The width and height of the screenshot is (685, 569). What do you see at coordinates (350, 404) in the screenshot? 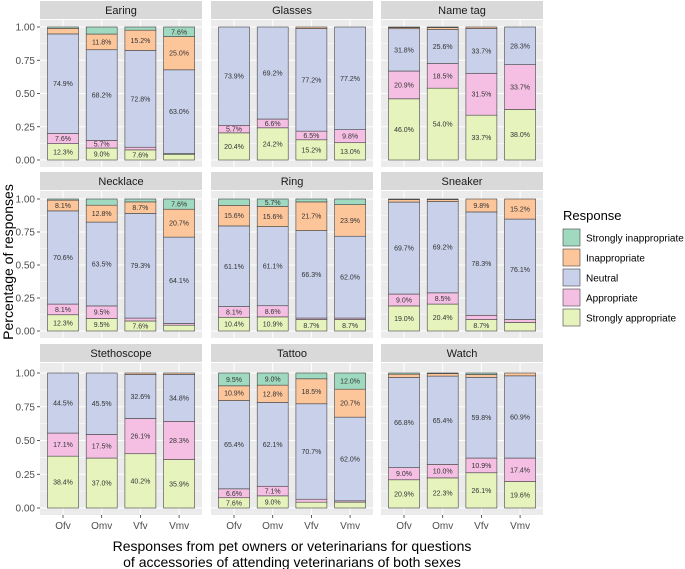
I see `data-label: 20.7%` at bounding box center [350, 404].